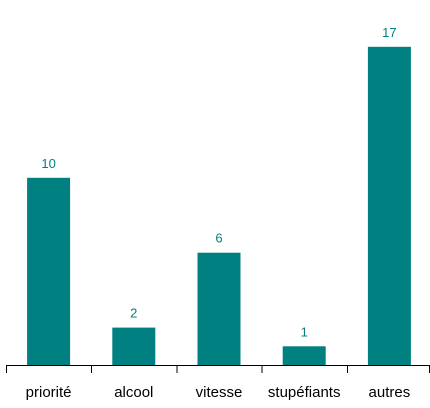  What do you see at coordinates (389, 206) in the screenshot?
I see `bar-autres` at bounding box center [389, 206].